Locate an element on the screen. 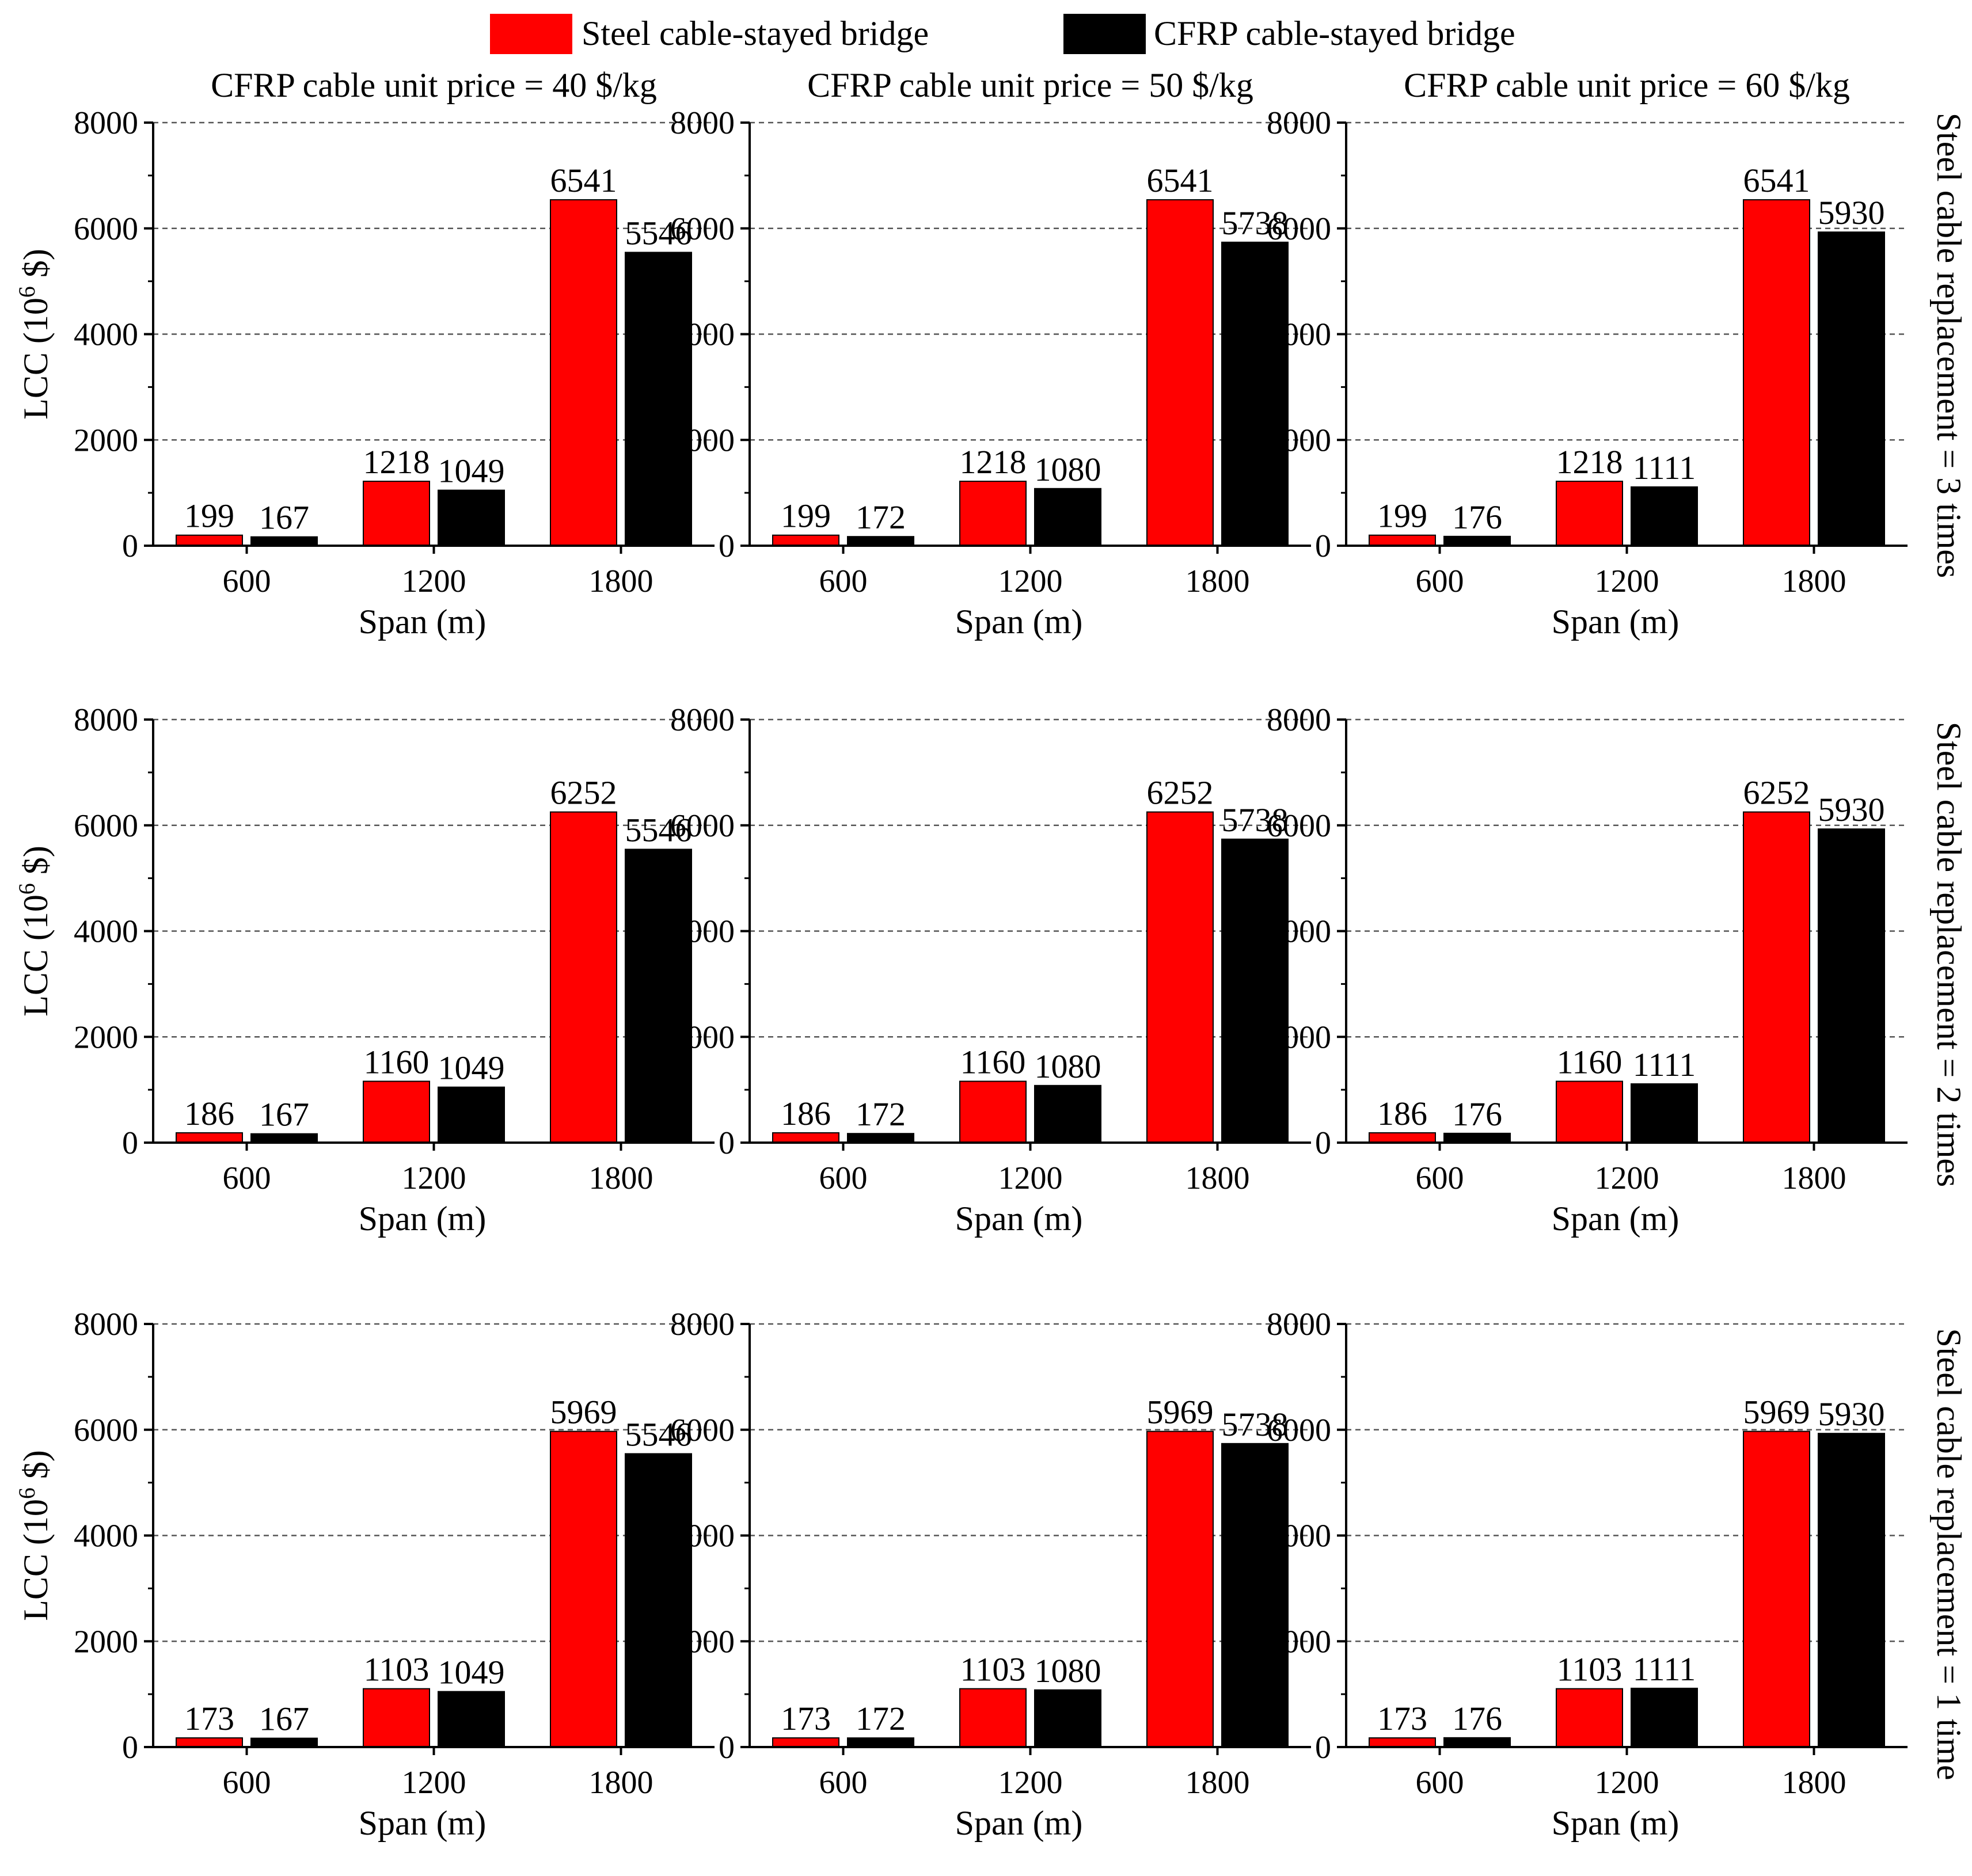 Image resolution: width=1972 pixels, height=1876 pixels. data-label: 186 is located at coordinates (1402, 1113).